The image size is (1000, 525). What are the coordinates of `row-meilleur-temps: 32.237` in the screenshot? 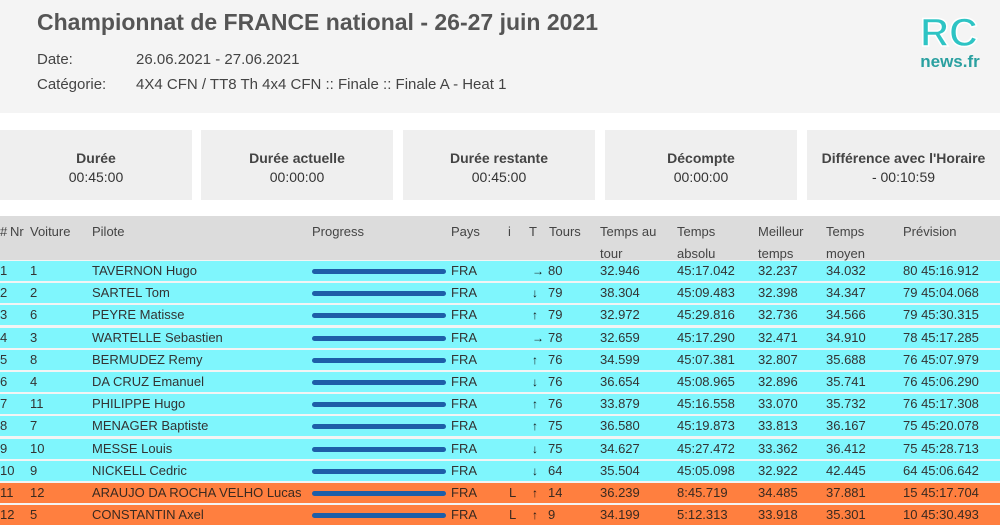 It's located at (778, 270).